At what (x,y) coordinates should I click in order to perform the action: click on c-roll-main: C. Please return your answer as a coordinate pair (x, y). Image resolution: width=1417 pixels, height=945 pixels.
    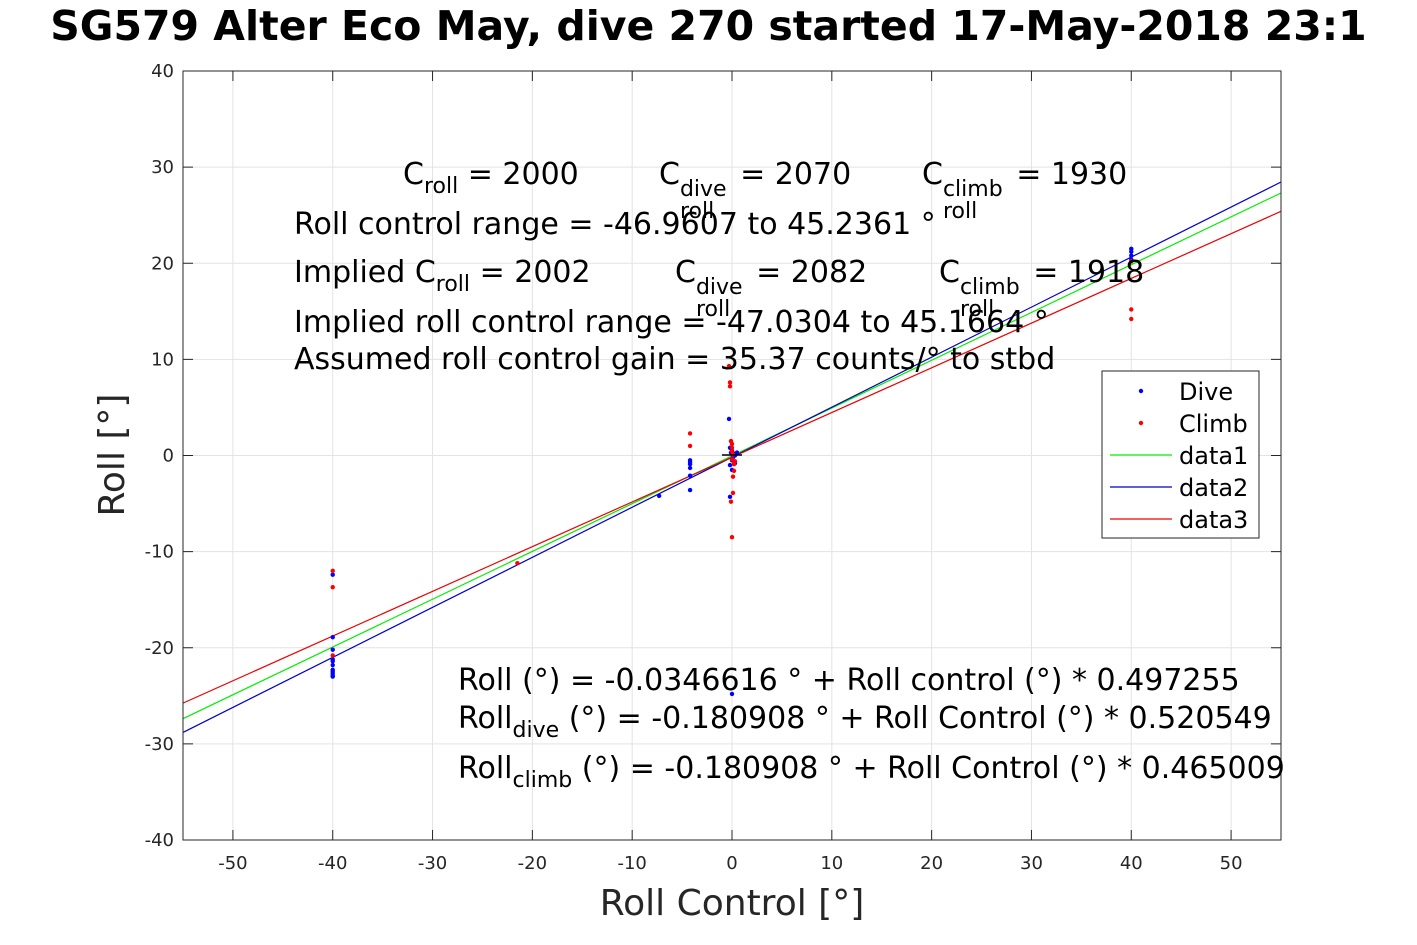
    Looking at the image, I should click on (413, 174).